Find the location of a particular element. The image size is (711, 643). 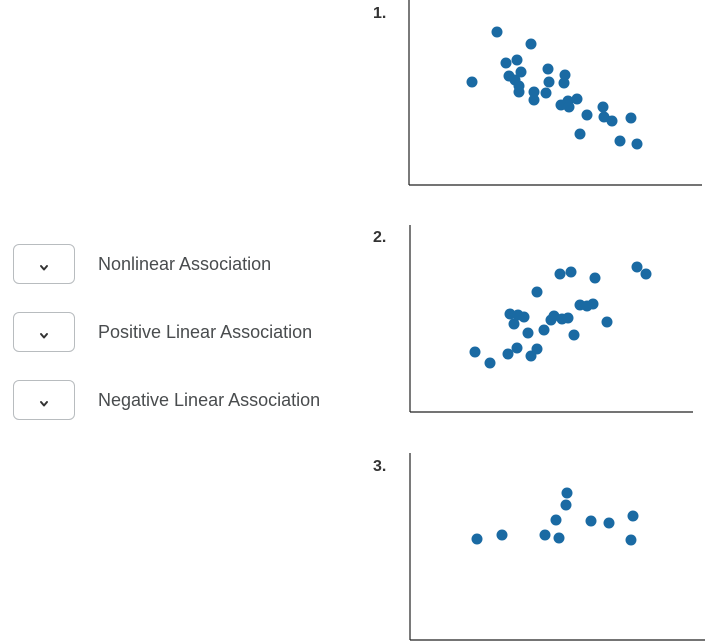

nonlinear-select is located at coordinates (44, 264).